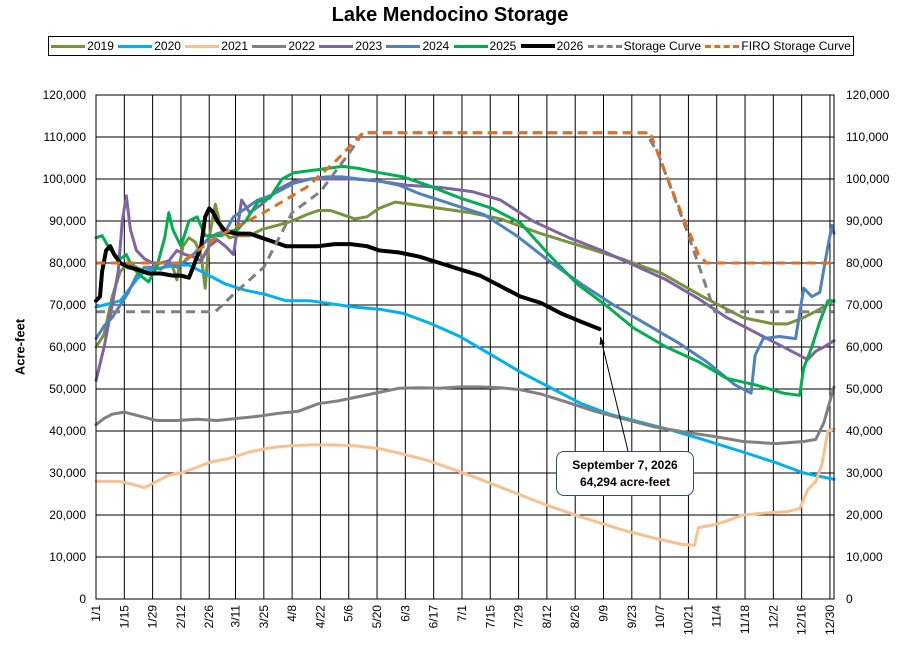 The height and width of the screenshot is (663, 914). Describe the element at coordinates (377, 617) in the screenshot. I see `x-tick-label: 5/20` at that location.